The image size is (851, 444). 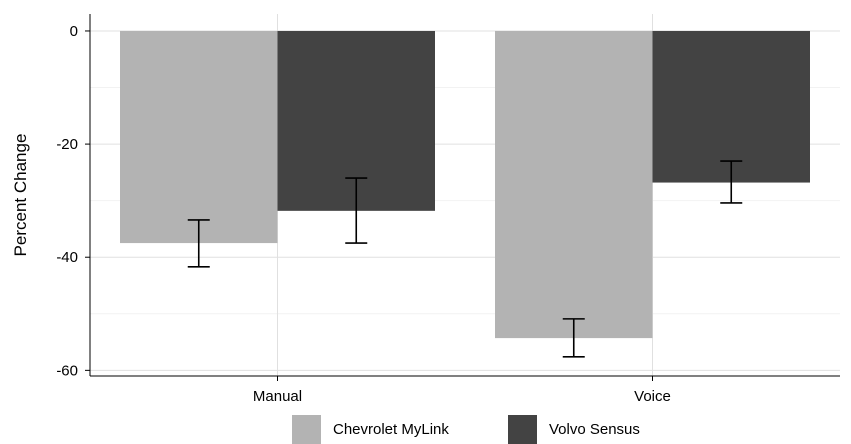 I want to click on x-tick-label: Manual, so click(x=277, y=396).